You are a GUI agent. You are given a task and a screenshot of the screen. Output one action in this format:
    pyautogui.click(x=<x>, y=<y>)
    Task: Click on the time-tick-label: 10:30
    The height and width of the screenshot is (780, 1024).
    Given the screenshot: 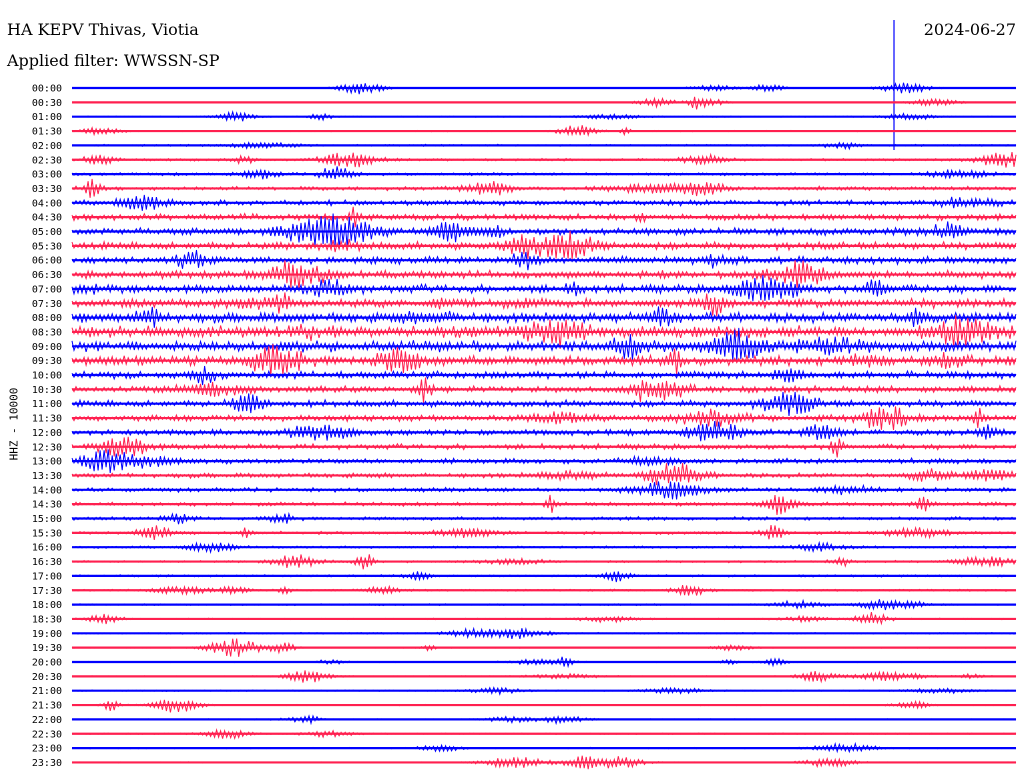 What is the action you would take?
    pyautogui.click(x=47, y=390)
    